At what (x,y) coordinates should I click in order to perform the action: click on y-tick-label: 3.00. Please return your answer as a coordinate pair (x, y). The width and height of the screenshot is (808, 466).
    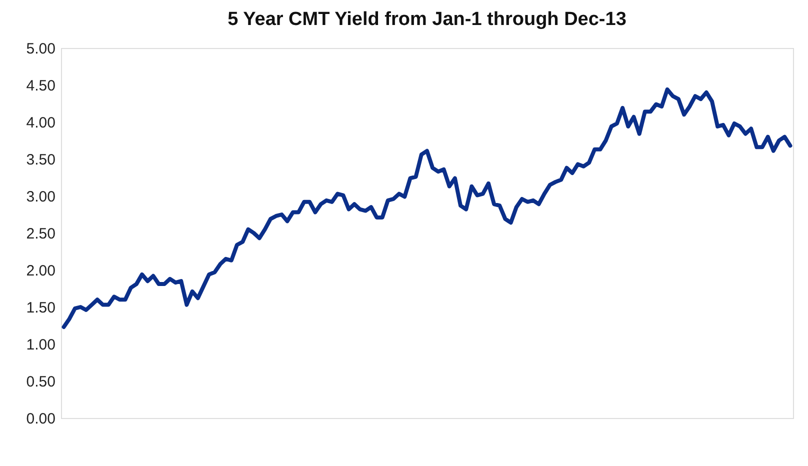
    Looking at the image, I should click on (41, 197).